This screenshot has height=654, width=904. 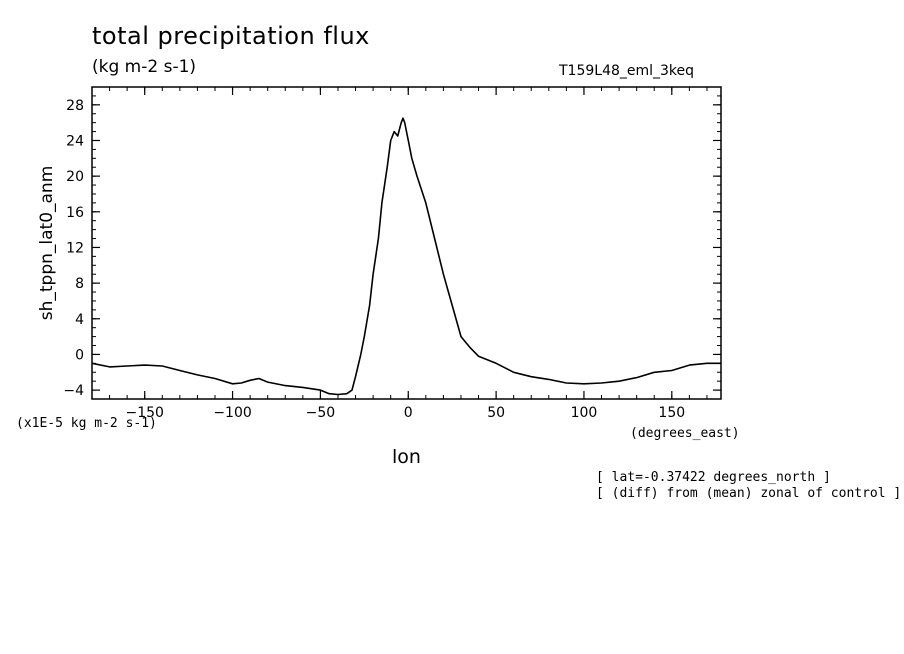 I want to click on x-axis-label: lon, so click(x=406, y=457).